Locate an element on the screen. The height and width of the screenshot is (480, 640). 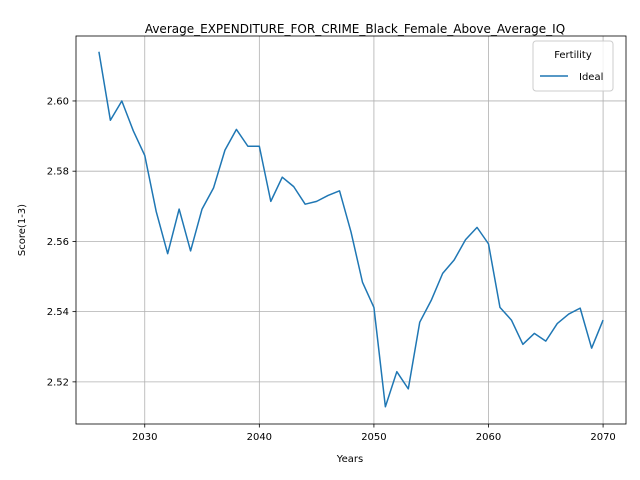
y-tick-label: 2.60 is located at coordinates (58, 101).